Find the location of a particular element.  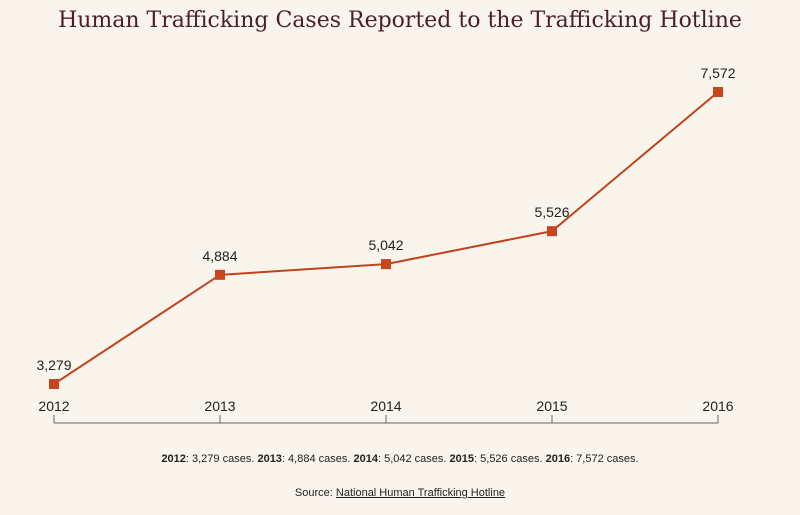

x-tick-label: 2013 is located at coordinates (219, 406).